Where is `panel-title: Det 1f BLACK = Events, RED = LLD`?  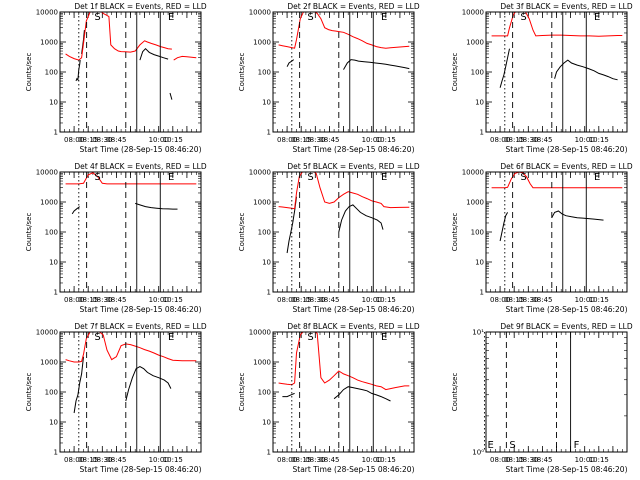
panel-title: Det 1f BLACK = Events, RED = LLD is located at coordinates (140, 6).